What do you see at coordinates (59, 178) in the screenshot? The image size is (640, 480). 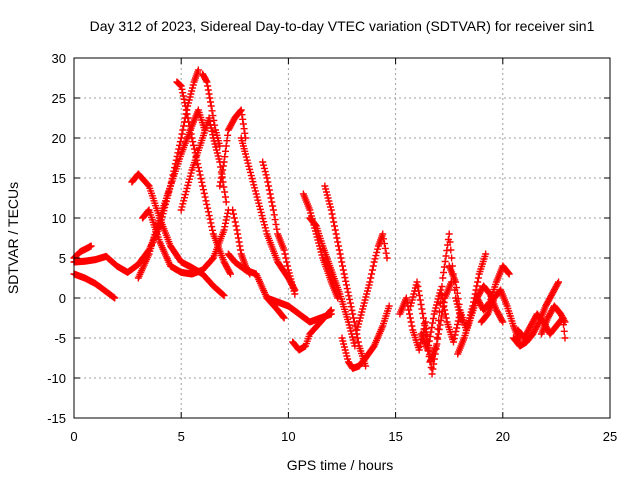 I see `y-tick-label: 15` at bounding box center [59, 178].